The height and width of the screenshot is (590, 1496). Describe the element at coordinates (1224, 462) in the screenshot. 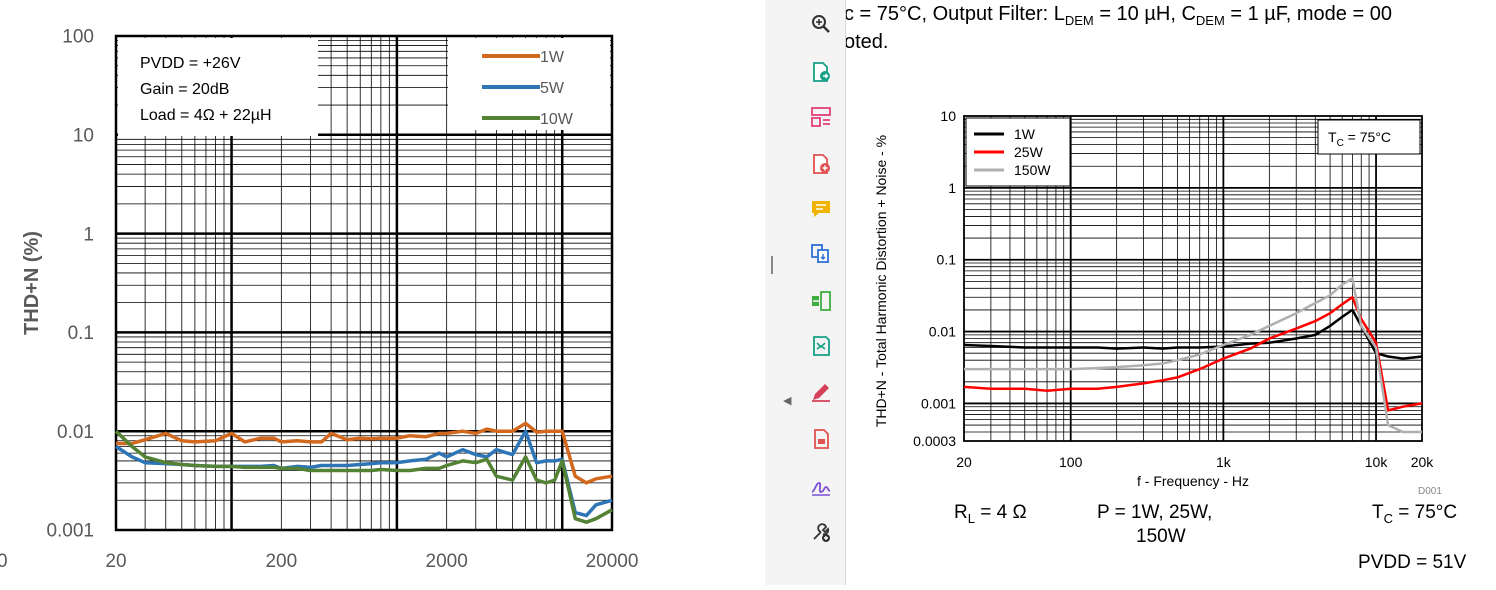

I see `x-tick-label: 1k` at that location.